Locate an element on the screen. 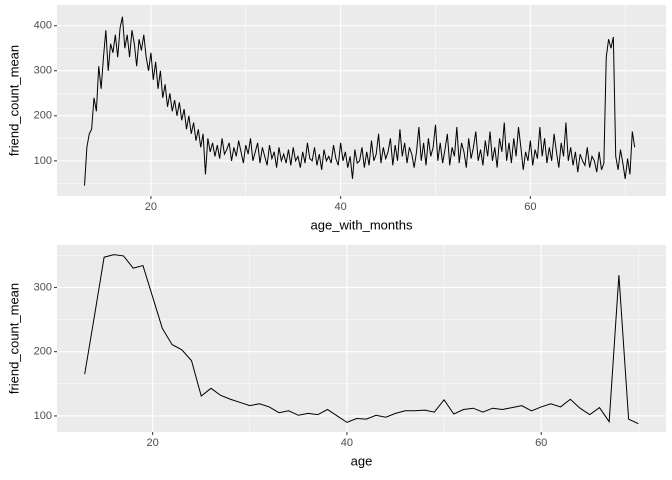  x-axis-title: age_with_months is located at coordinates (362, 224).